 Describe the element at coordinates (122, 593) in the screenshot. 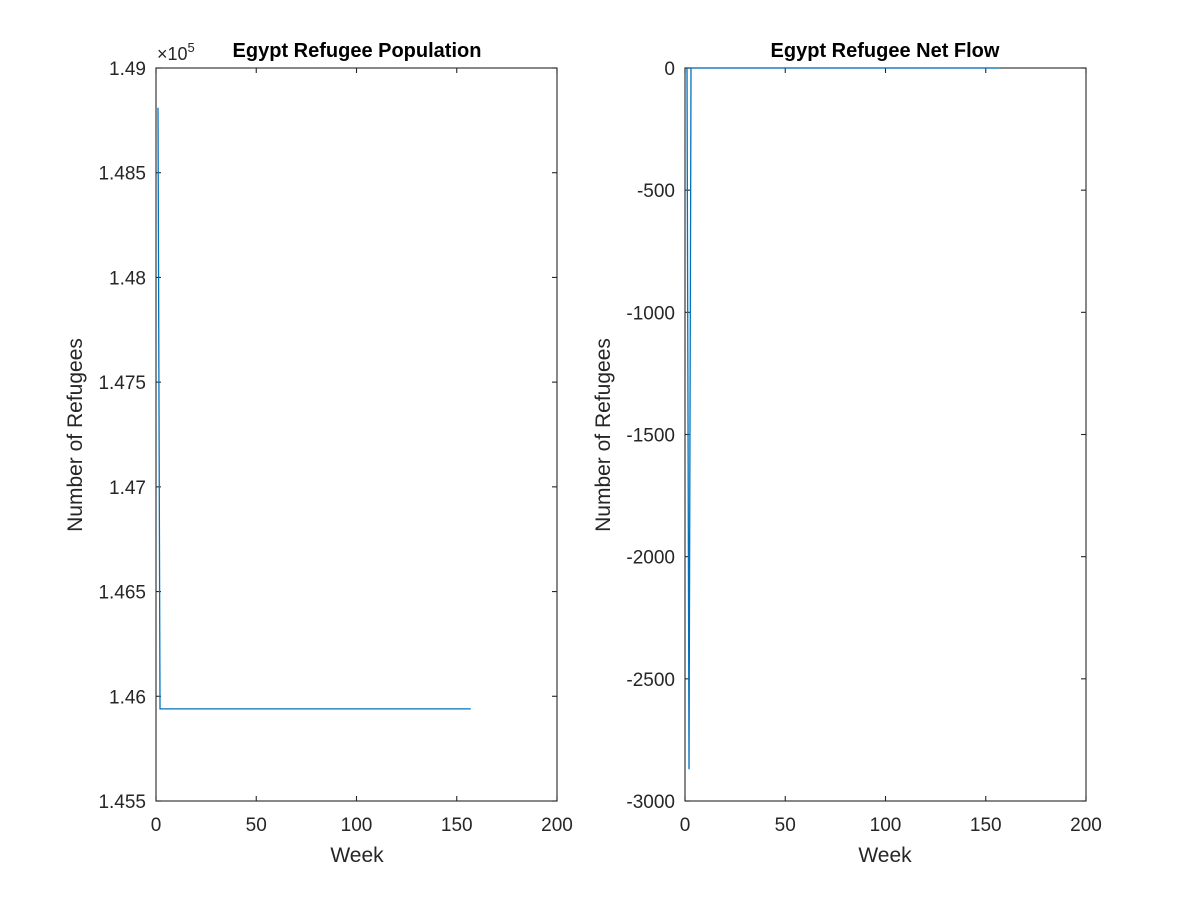

I see `population-y-tick-label: 1.465` at that location.